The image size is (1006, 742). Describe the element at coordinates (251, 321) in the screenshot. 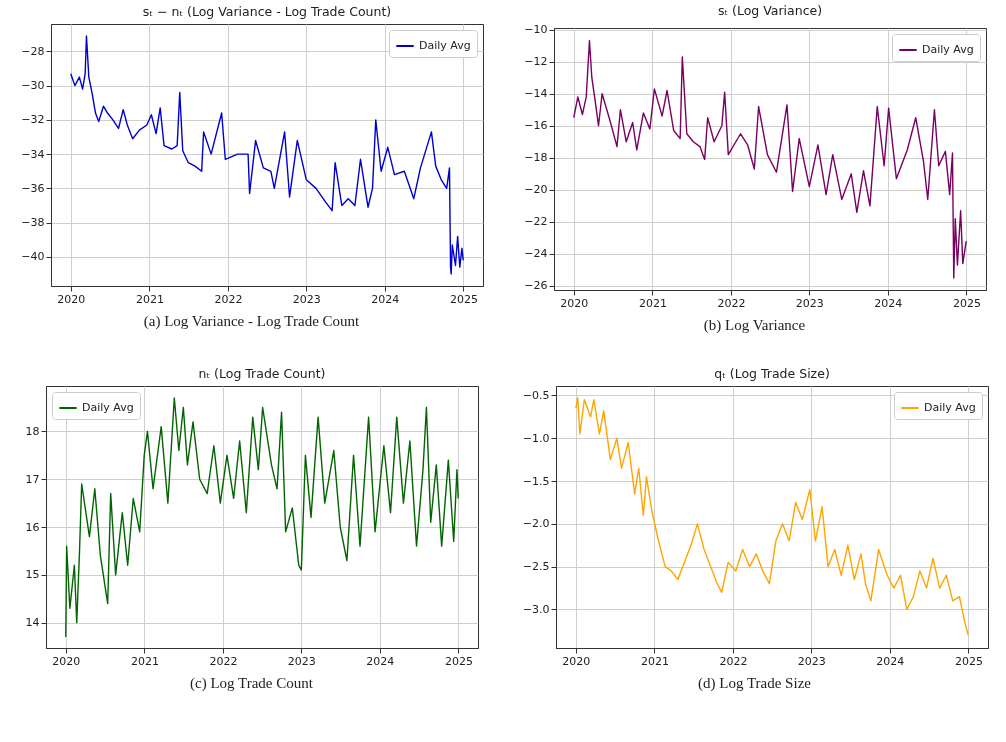

I see `text: (a) Log Variance - Log Trade Count` at that location.